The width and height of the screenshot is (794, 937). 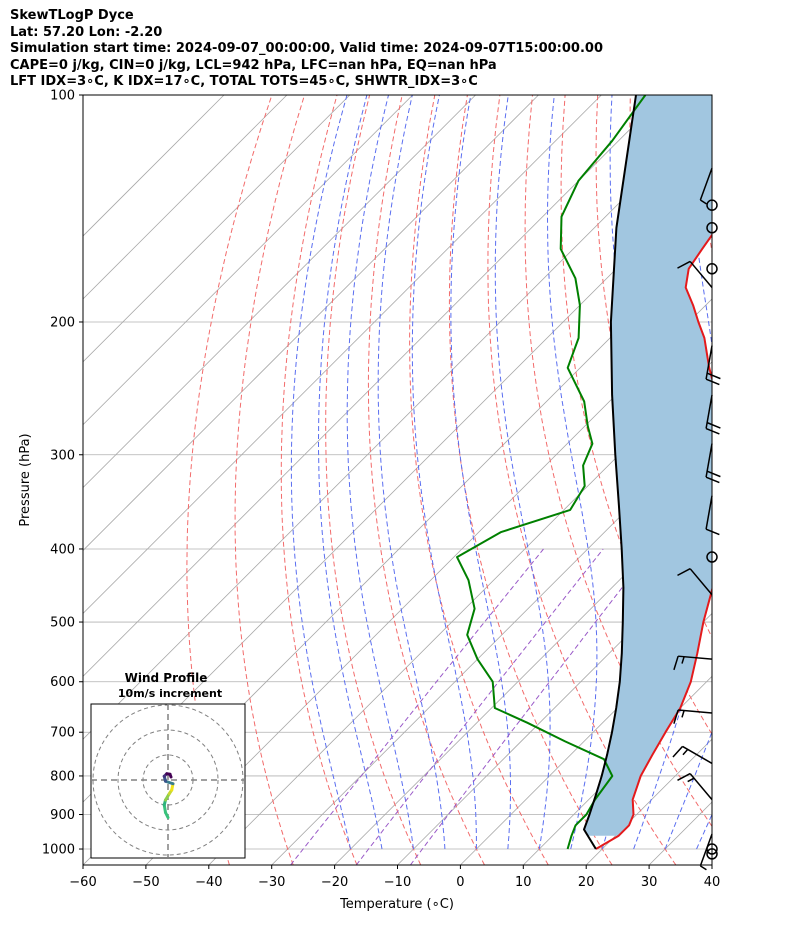 What do you see at coordinates (62, 322) in the screenshot?
I see `y-tick-label: 200` at bounding box center [62, 322].